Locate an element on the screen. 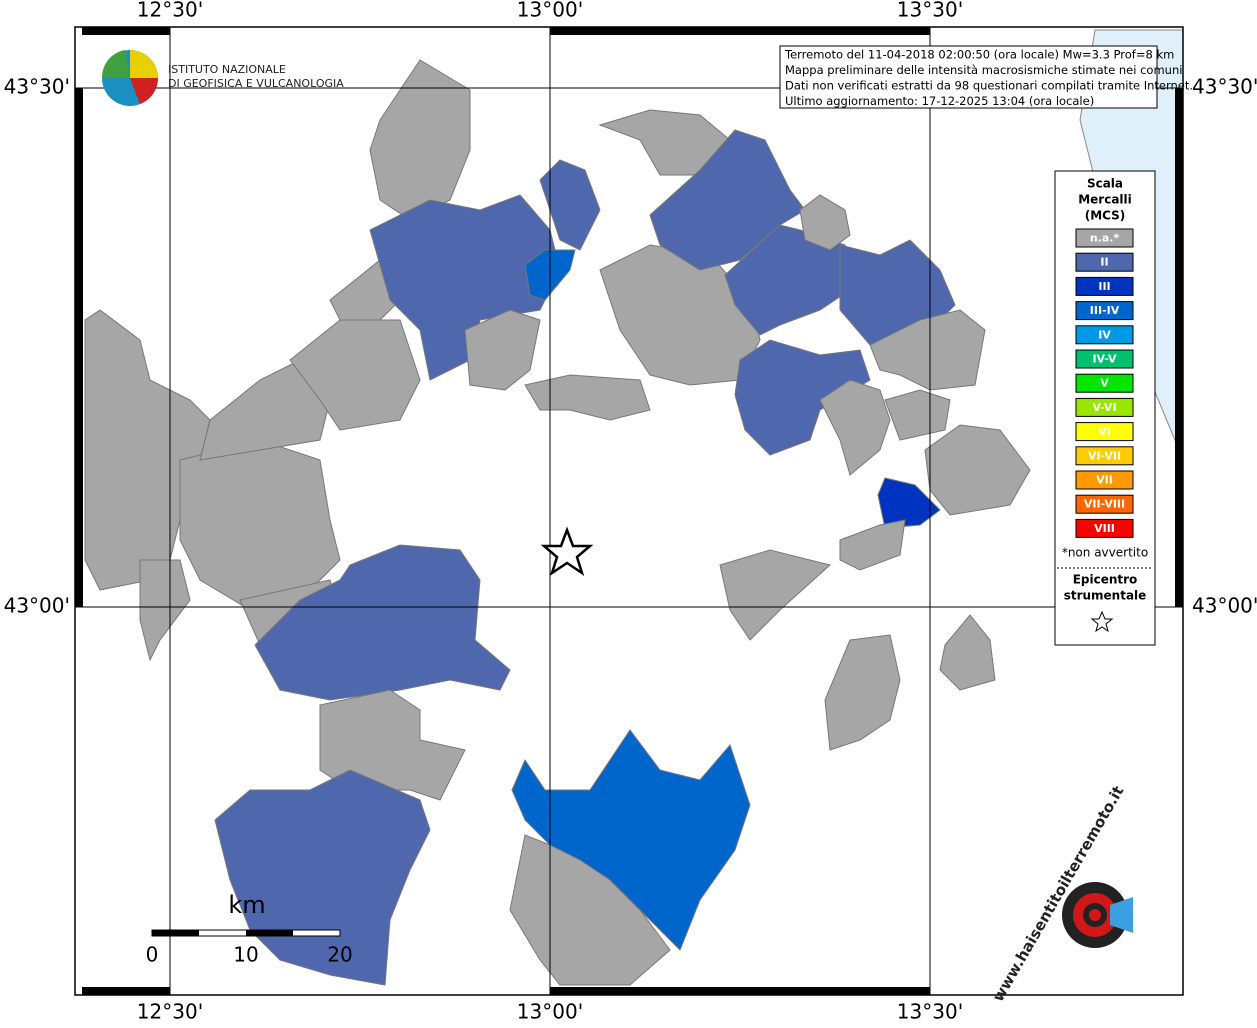 This screenshot has height=1028, width=1257. legend-label: n.a.* is located at coordinates (1105, 238).